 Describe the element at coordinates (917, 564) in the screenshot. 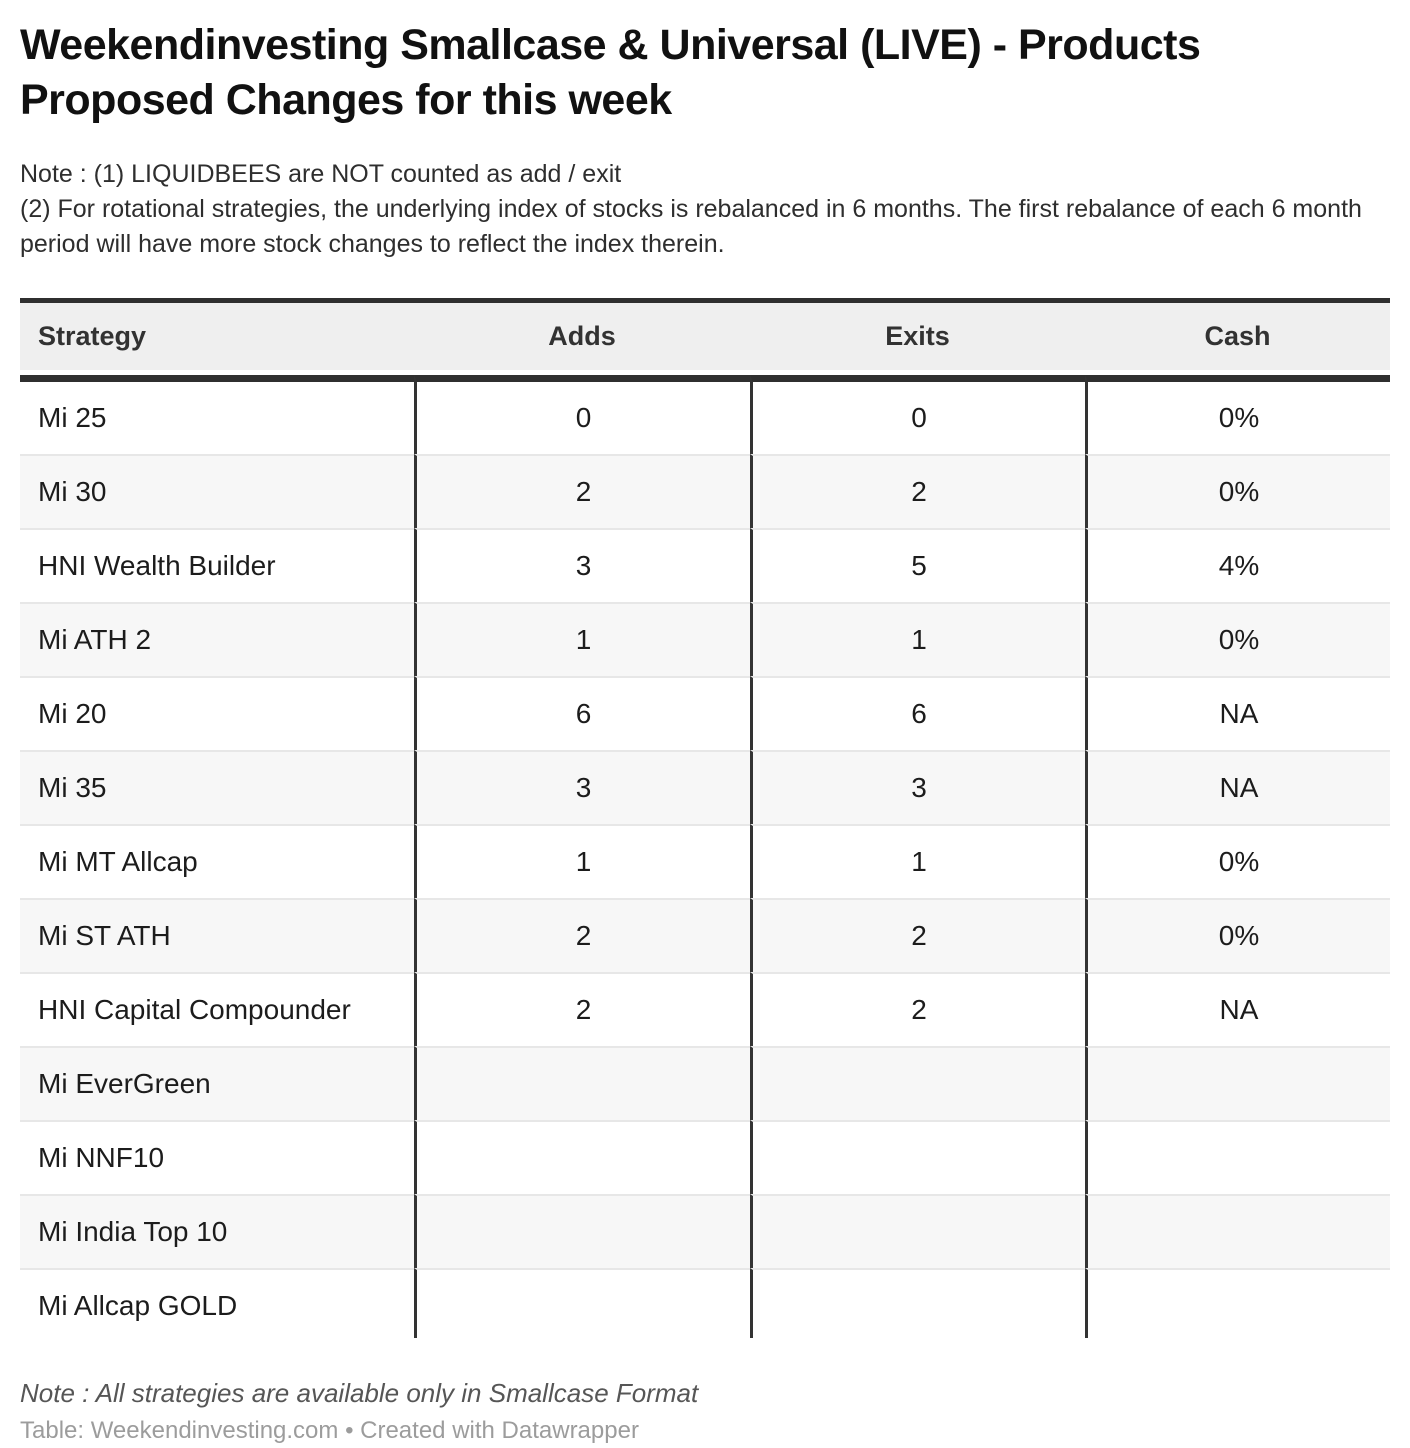

I see `exits-cell: 5` at that location.